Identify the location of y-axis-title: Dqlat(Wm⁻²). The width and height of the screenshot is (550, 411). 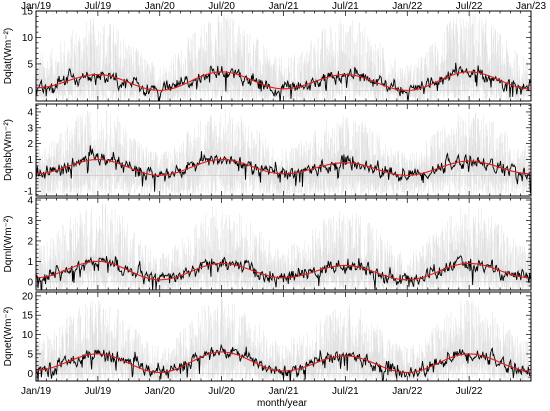
(8, 56).